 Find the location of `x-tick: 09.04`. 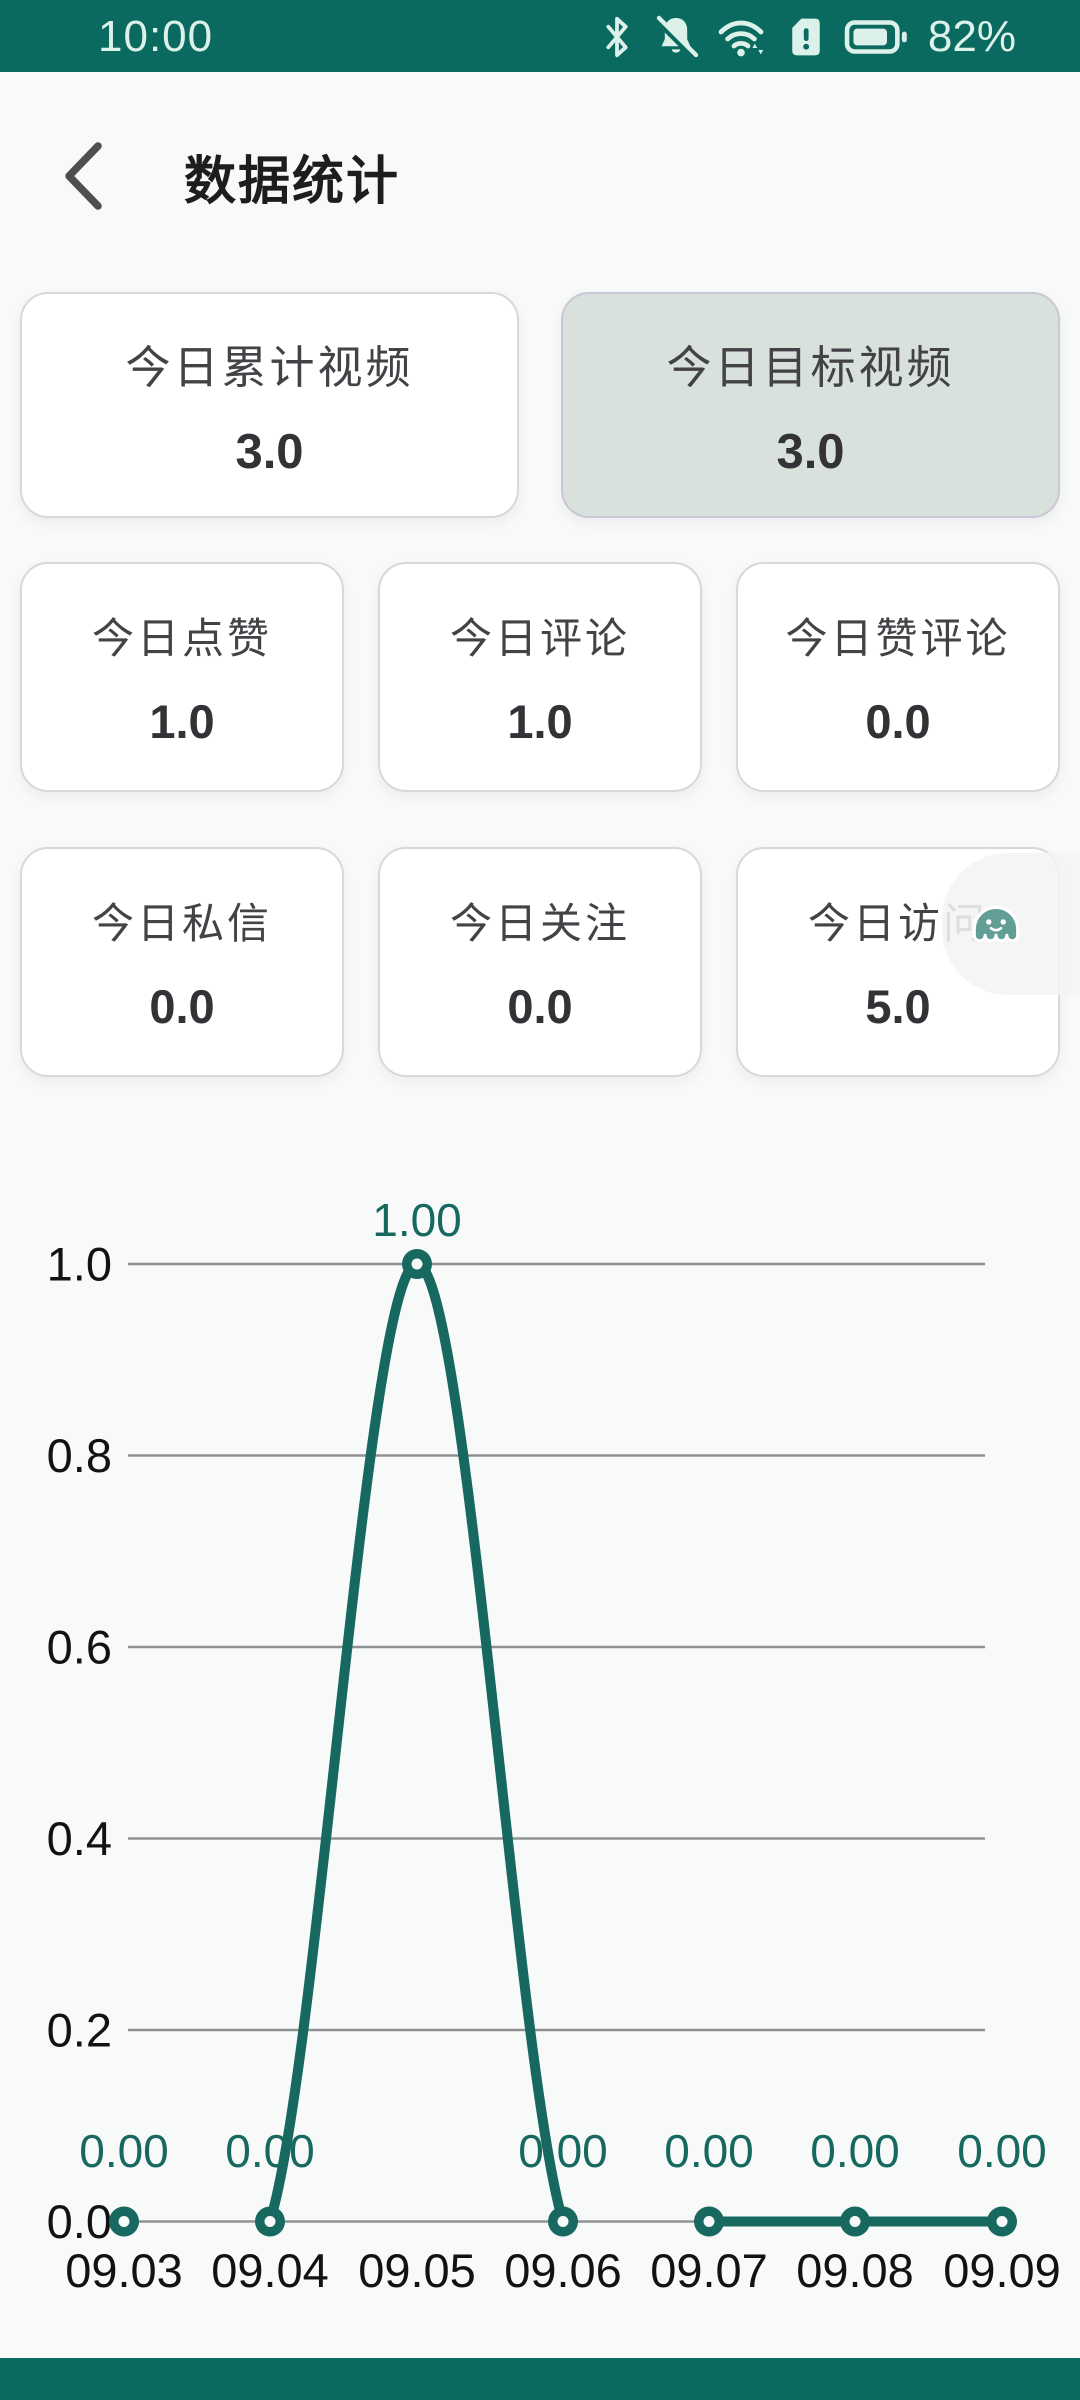

x-tick: 09.04 is located at coordinates (270, 2270).